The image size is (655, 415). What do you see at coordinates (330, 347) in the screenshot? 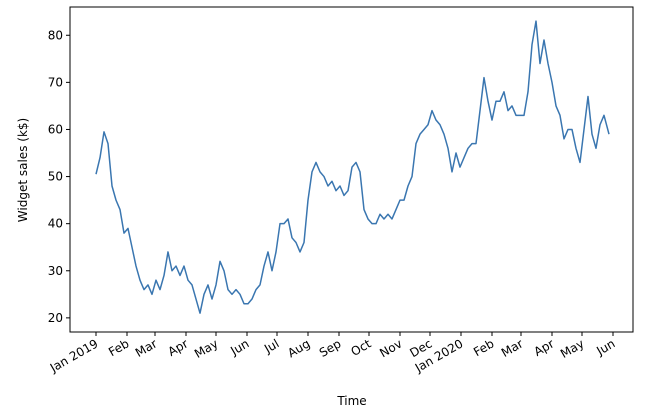
I see `x-tick-label: Sep` at bounding box center [330, 347].